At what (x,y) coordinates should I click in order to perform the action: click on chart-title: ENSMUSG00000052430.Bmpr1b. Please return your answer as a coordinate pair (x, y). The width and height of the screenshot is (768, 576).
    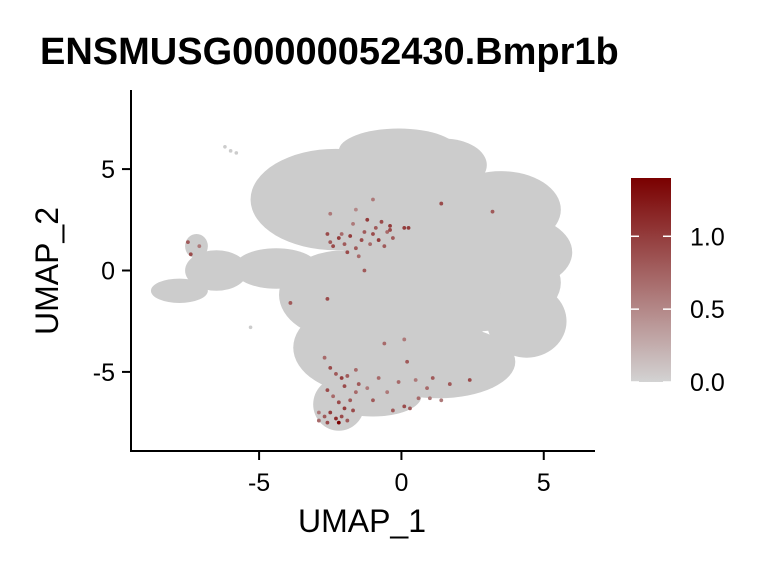
    Looking at the image, I should click on (329, 52).